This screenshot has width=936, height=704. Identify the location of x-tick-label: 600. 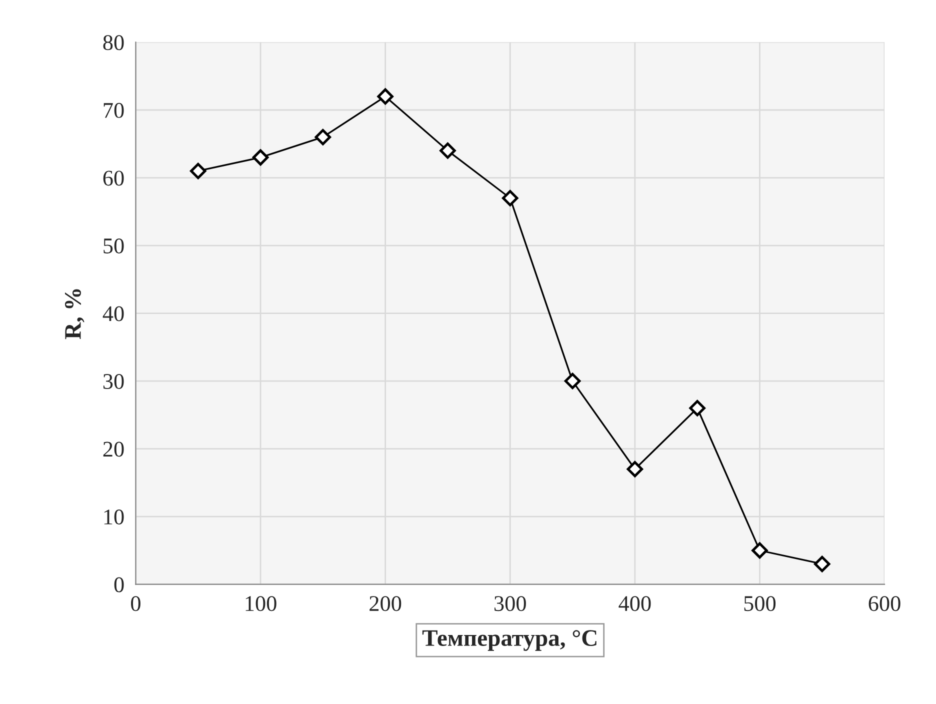
(884, 604).